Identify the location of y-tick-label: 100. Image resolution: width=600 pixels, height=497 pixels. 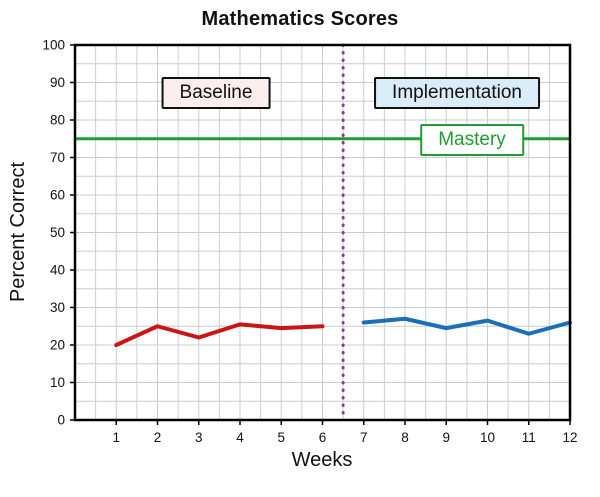
(53, 45).